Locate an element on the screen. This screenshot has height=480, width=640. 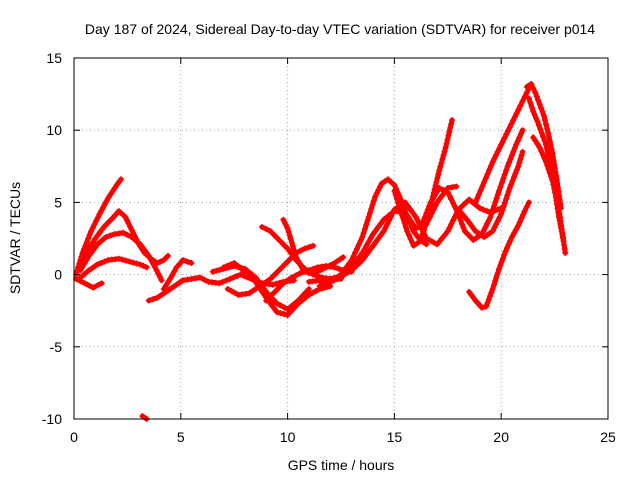
x-tick-label: 20 is located at coordinates (501, 437).